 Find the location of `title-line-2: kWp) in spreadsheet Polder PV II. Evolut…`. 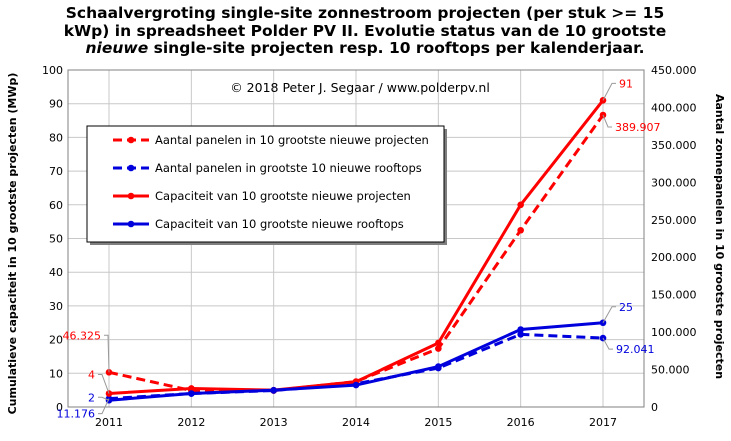

title-line-2: kWp) in spreadsheet Polder PV II. Evolut… is located at coordinates (365, 31).